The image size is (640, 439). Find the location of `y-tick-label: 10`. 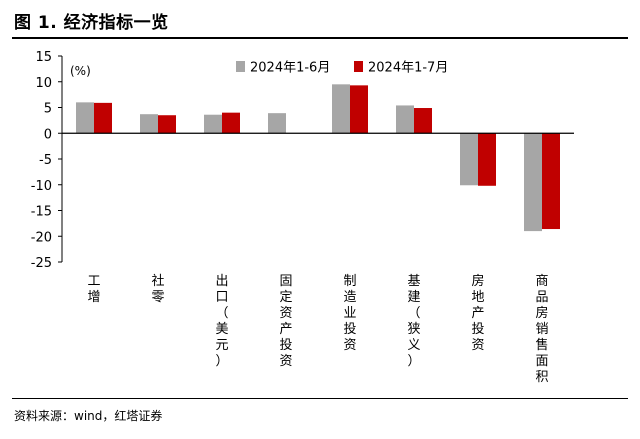

y-tick-label: 10 is located at coordinates (43, 83).